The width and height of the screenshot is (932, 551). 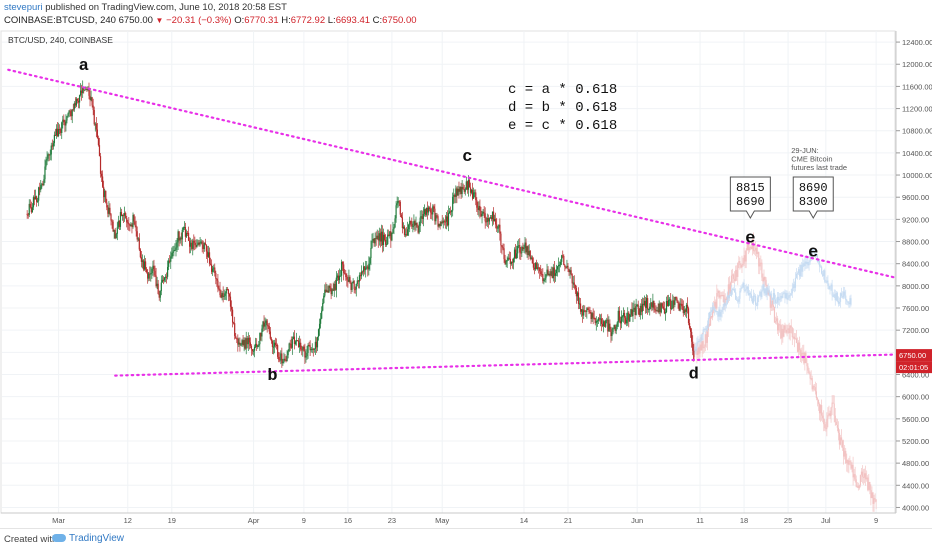 What do you see at coordinates (199, 20) in the screenshot?
I see `price-change: −20.31 (−0.3%)` at bounding box center [199, 20].